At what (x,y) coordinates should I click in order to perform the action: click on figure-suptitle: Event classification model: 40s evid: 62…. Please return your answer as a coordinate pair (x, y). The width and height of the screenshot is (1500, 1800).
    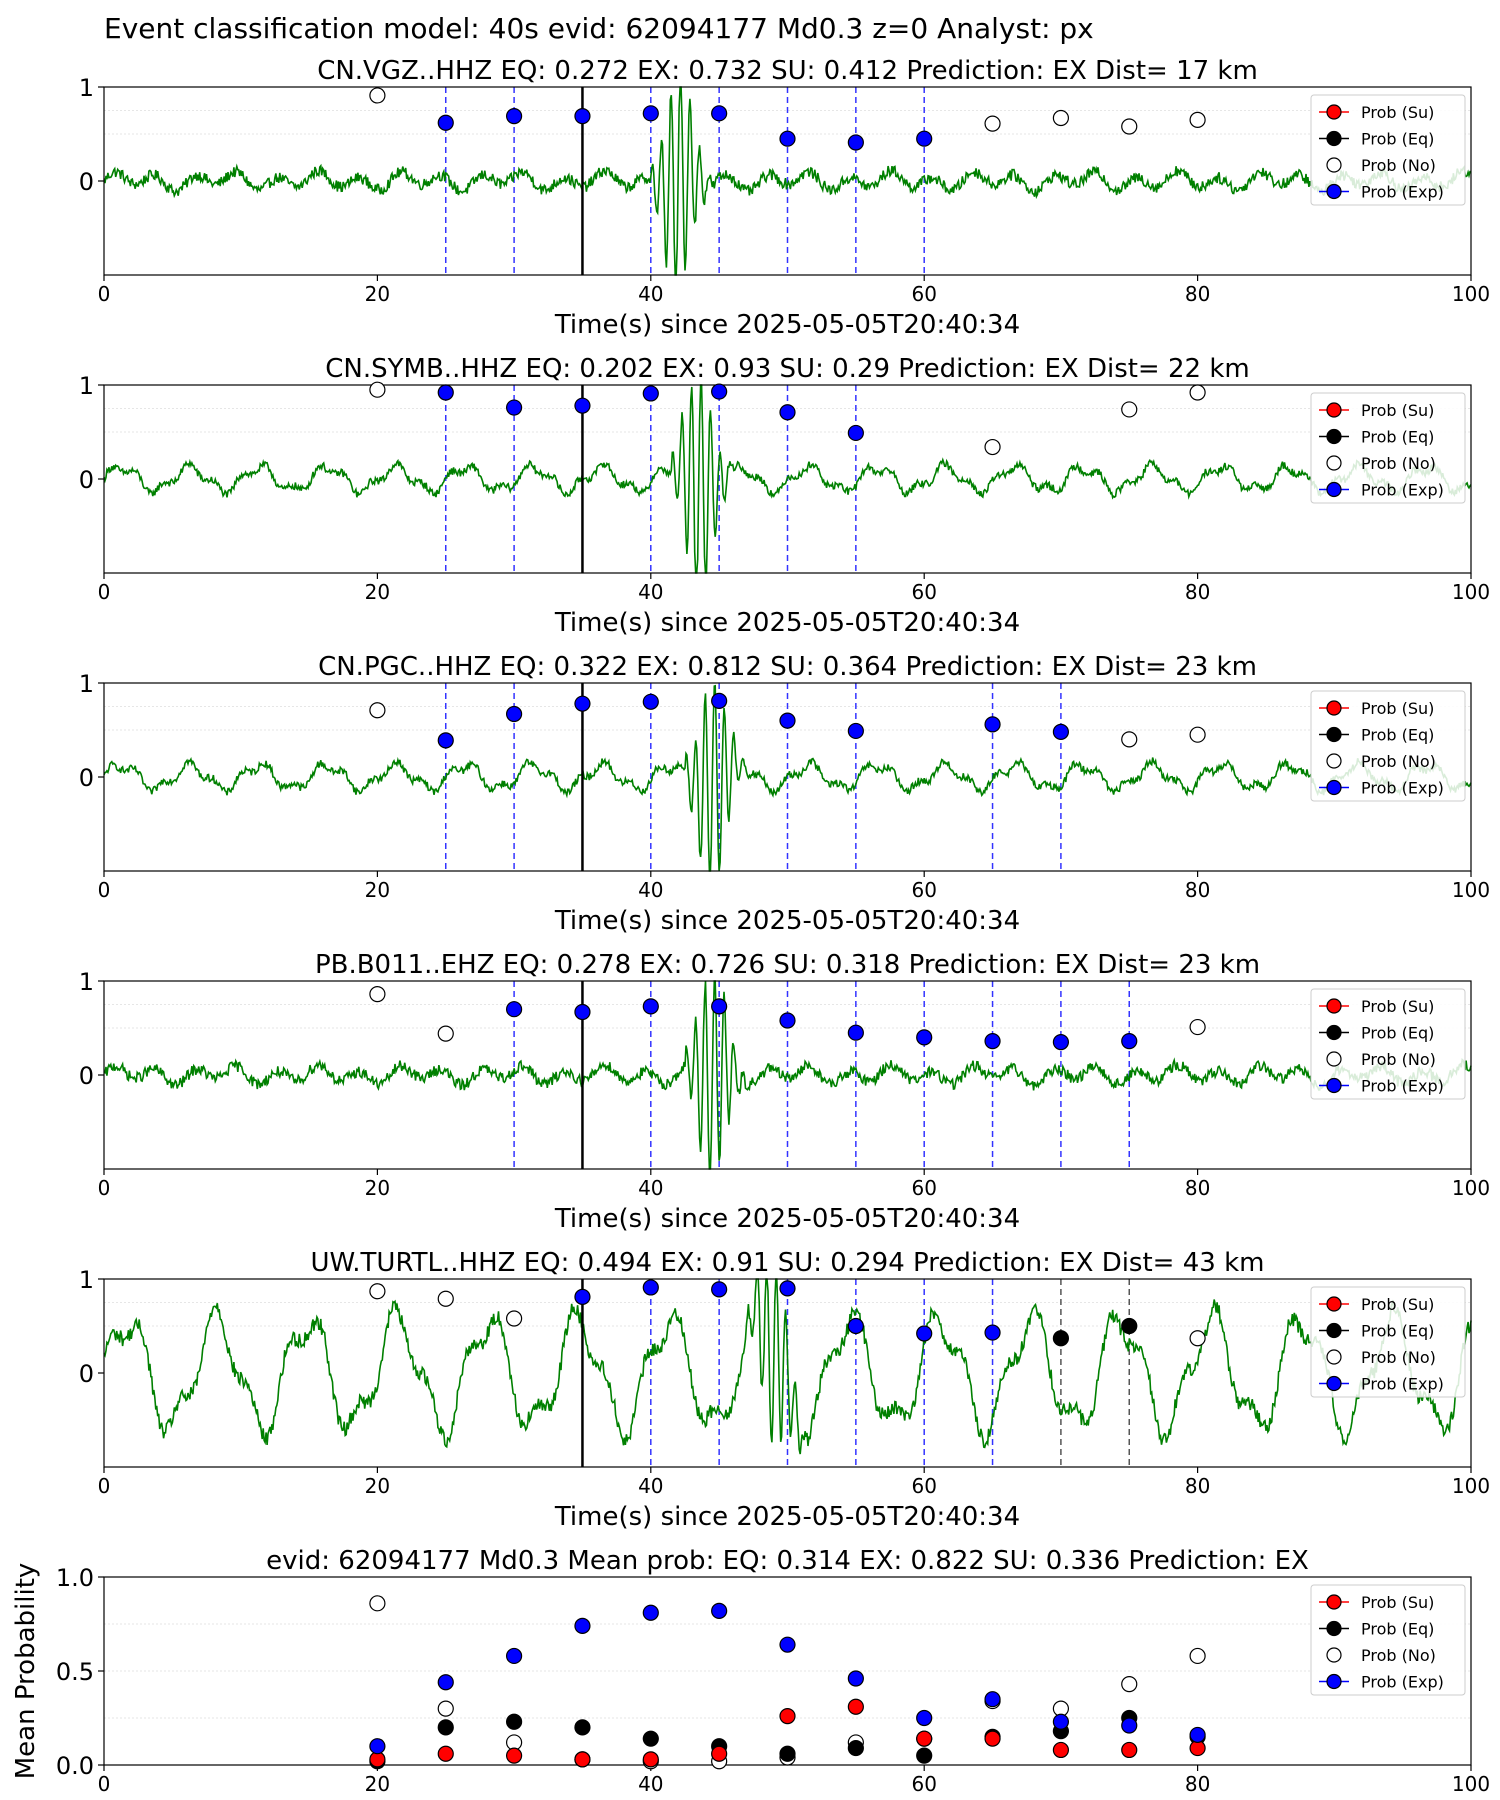
    Looking at the image, I should click on (599, 28).